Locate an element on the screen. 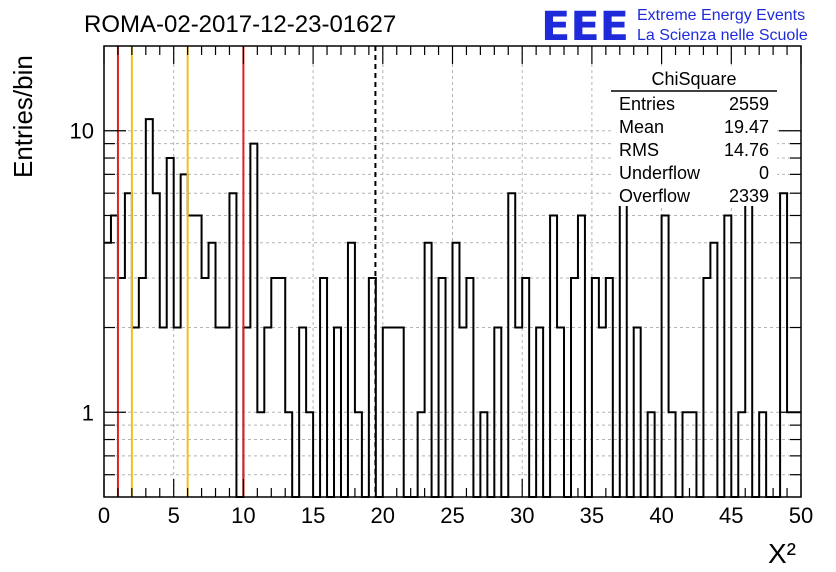 This screenshot has height=572, width=836. stats-label-entries: Entries is located at coordinates (647, 104).